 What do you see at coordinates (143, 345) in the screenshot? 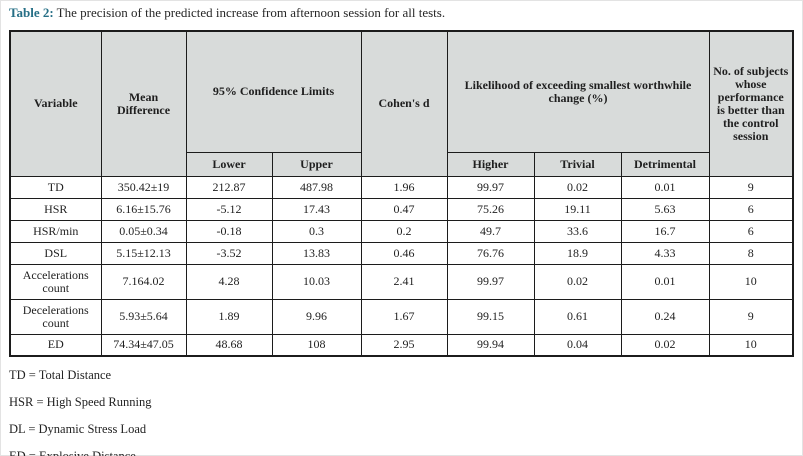
I see `cell-mean: 74.34±47.05` at bounding box center [143, 345].